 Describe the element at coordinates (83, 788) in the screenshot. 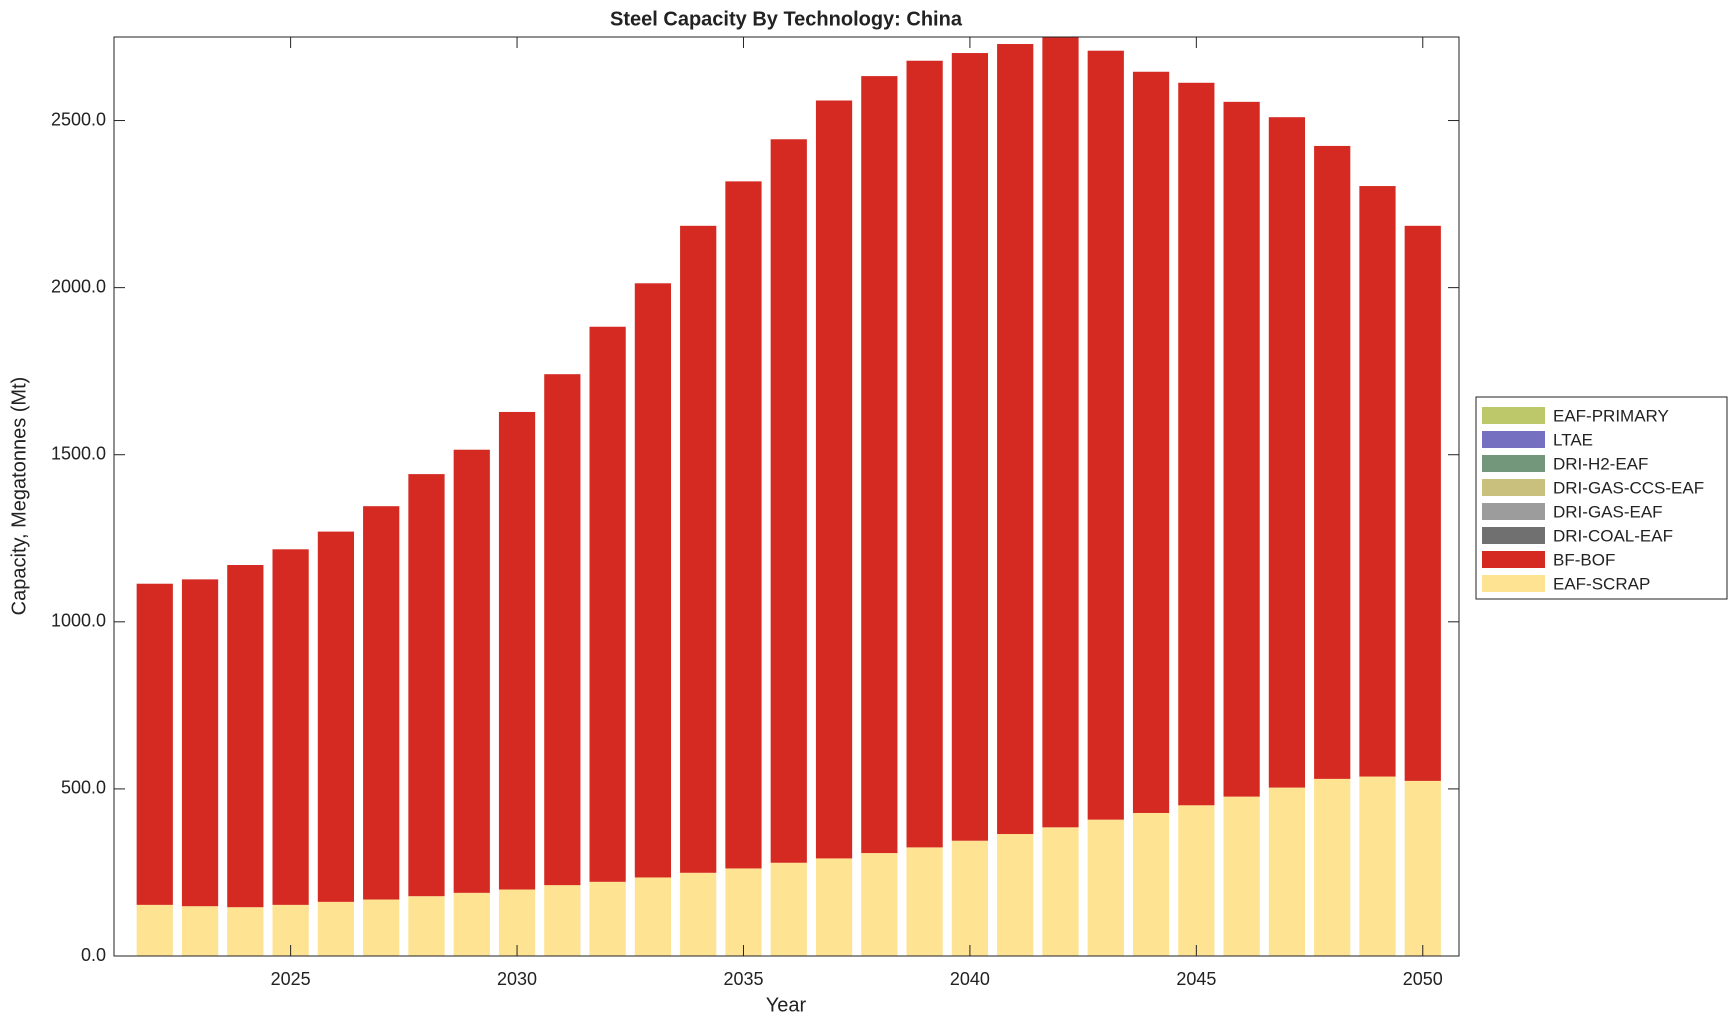

I see `y-tick-label: 500.0` at that location.